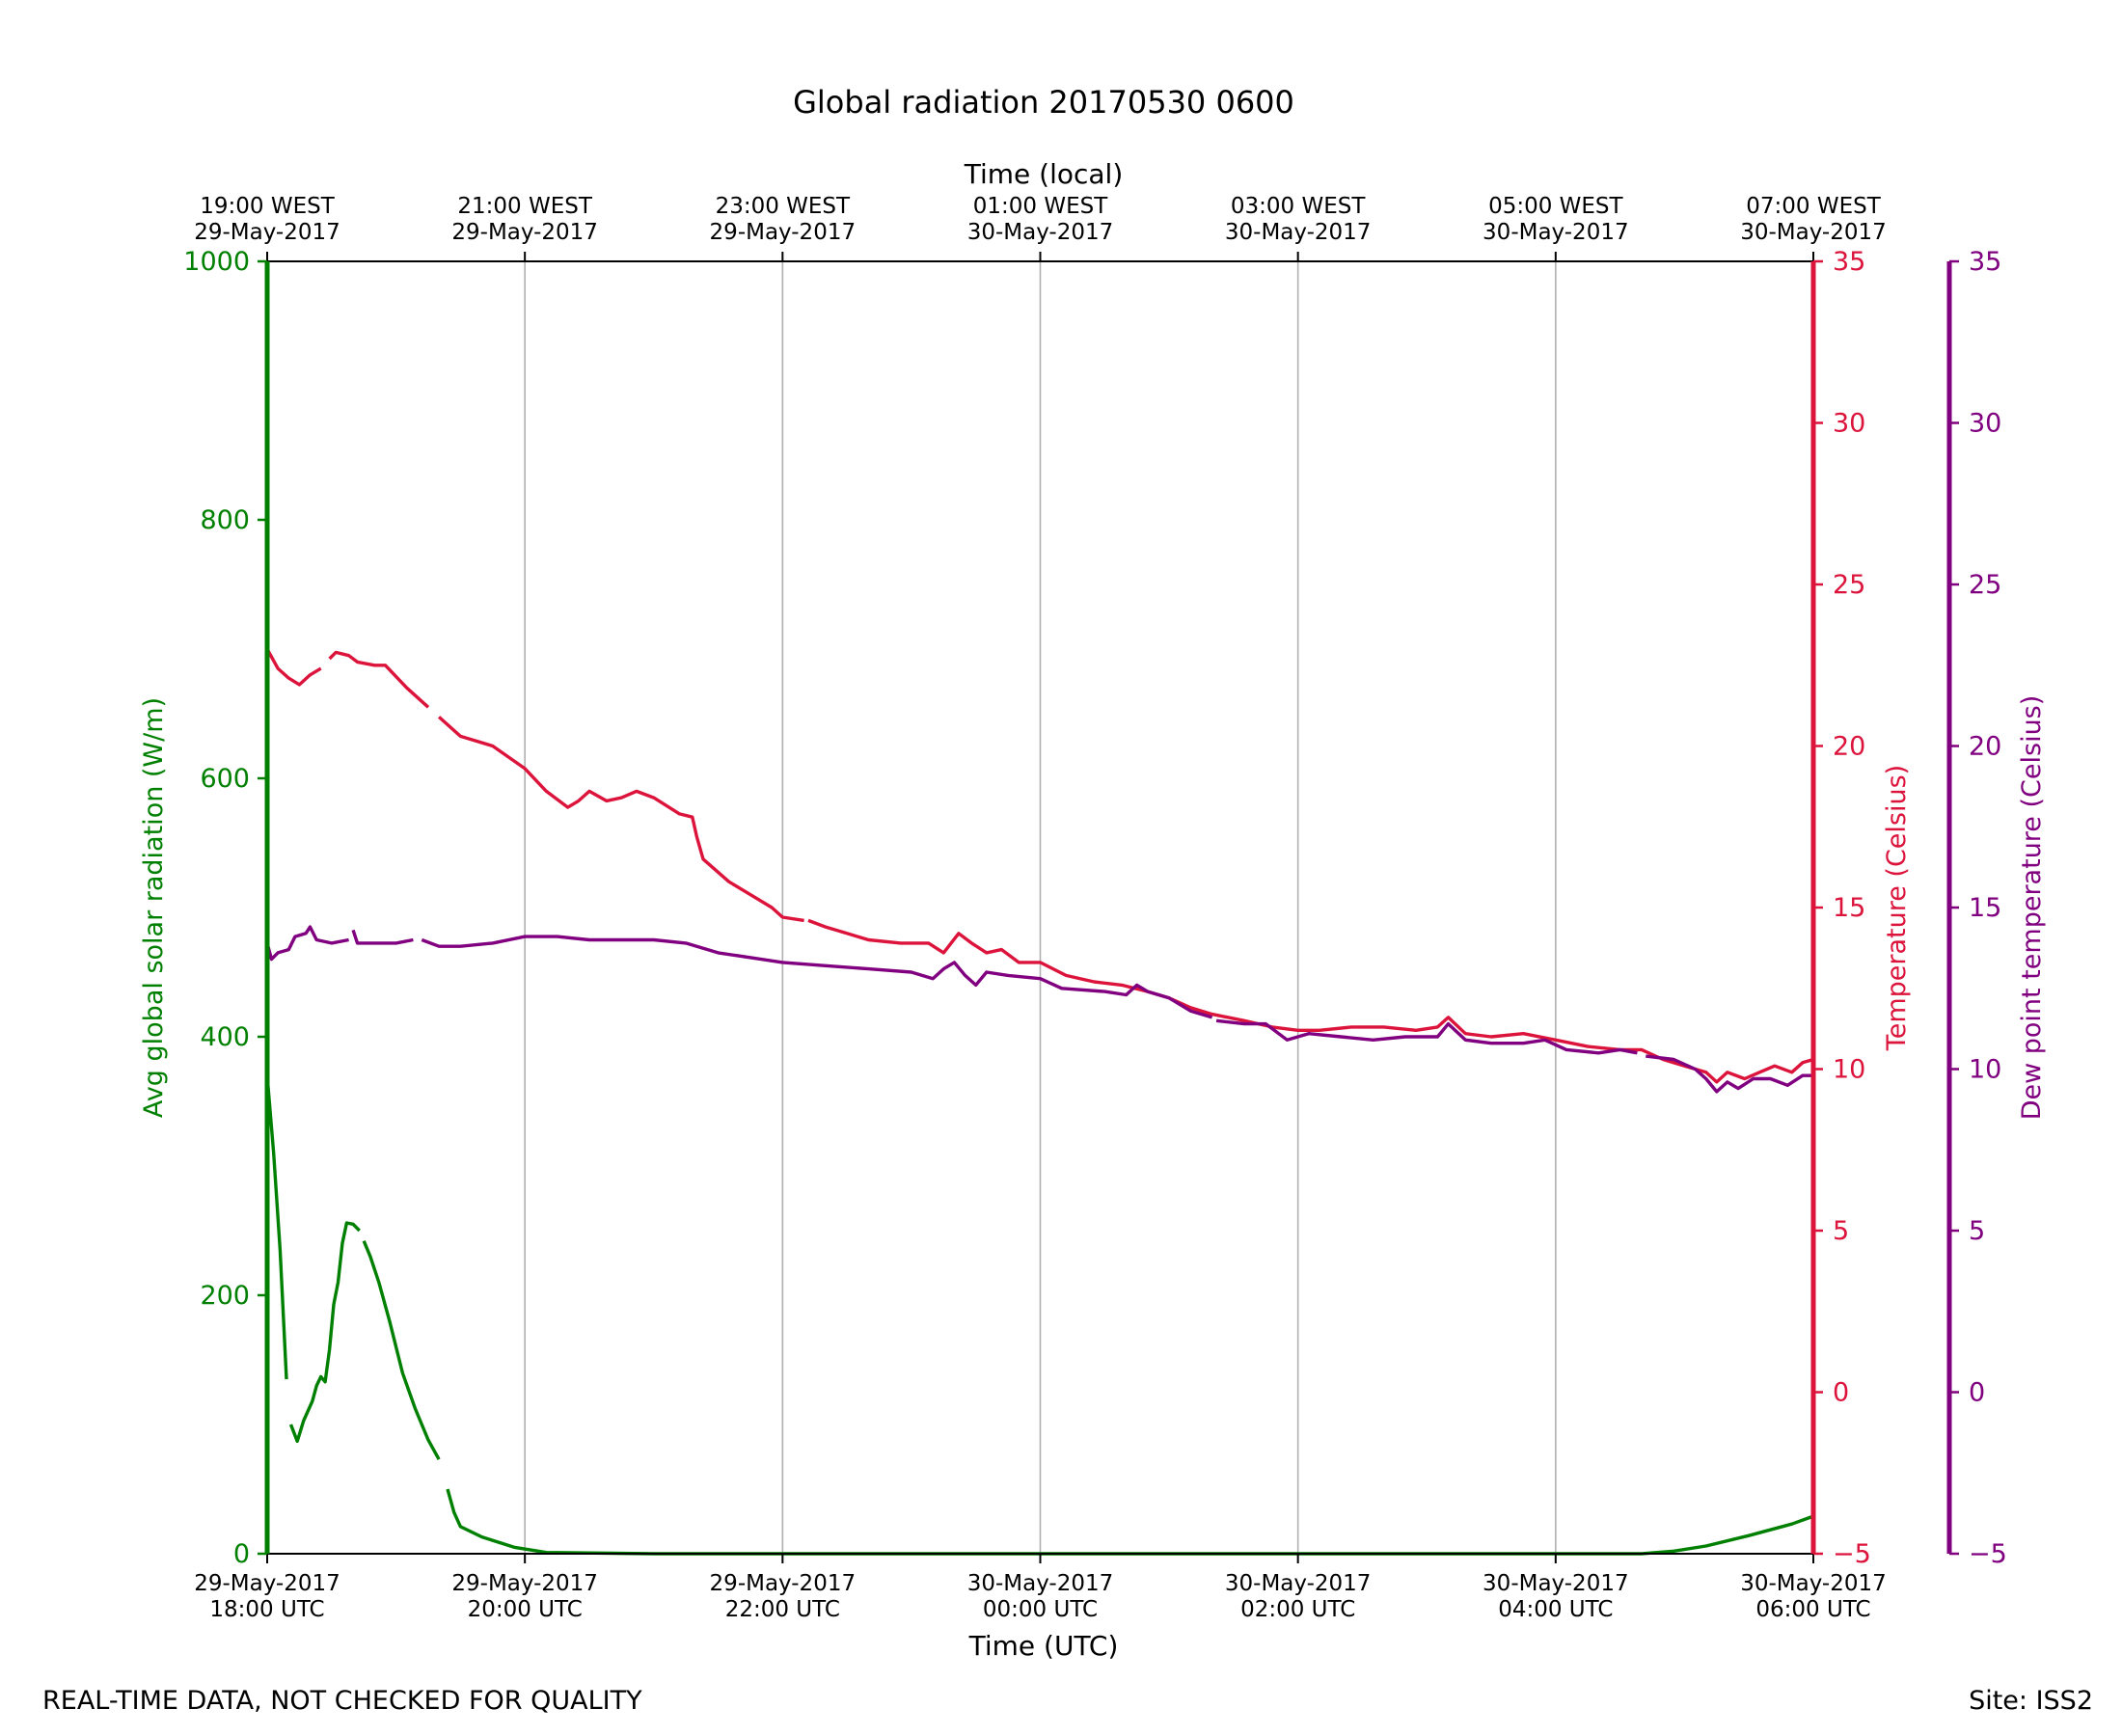 The height and width of the screenshot is (1736, 2122). I want to click on temperature-axis-tick-label: 0, so click(1841, 1393).